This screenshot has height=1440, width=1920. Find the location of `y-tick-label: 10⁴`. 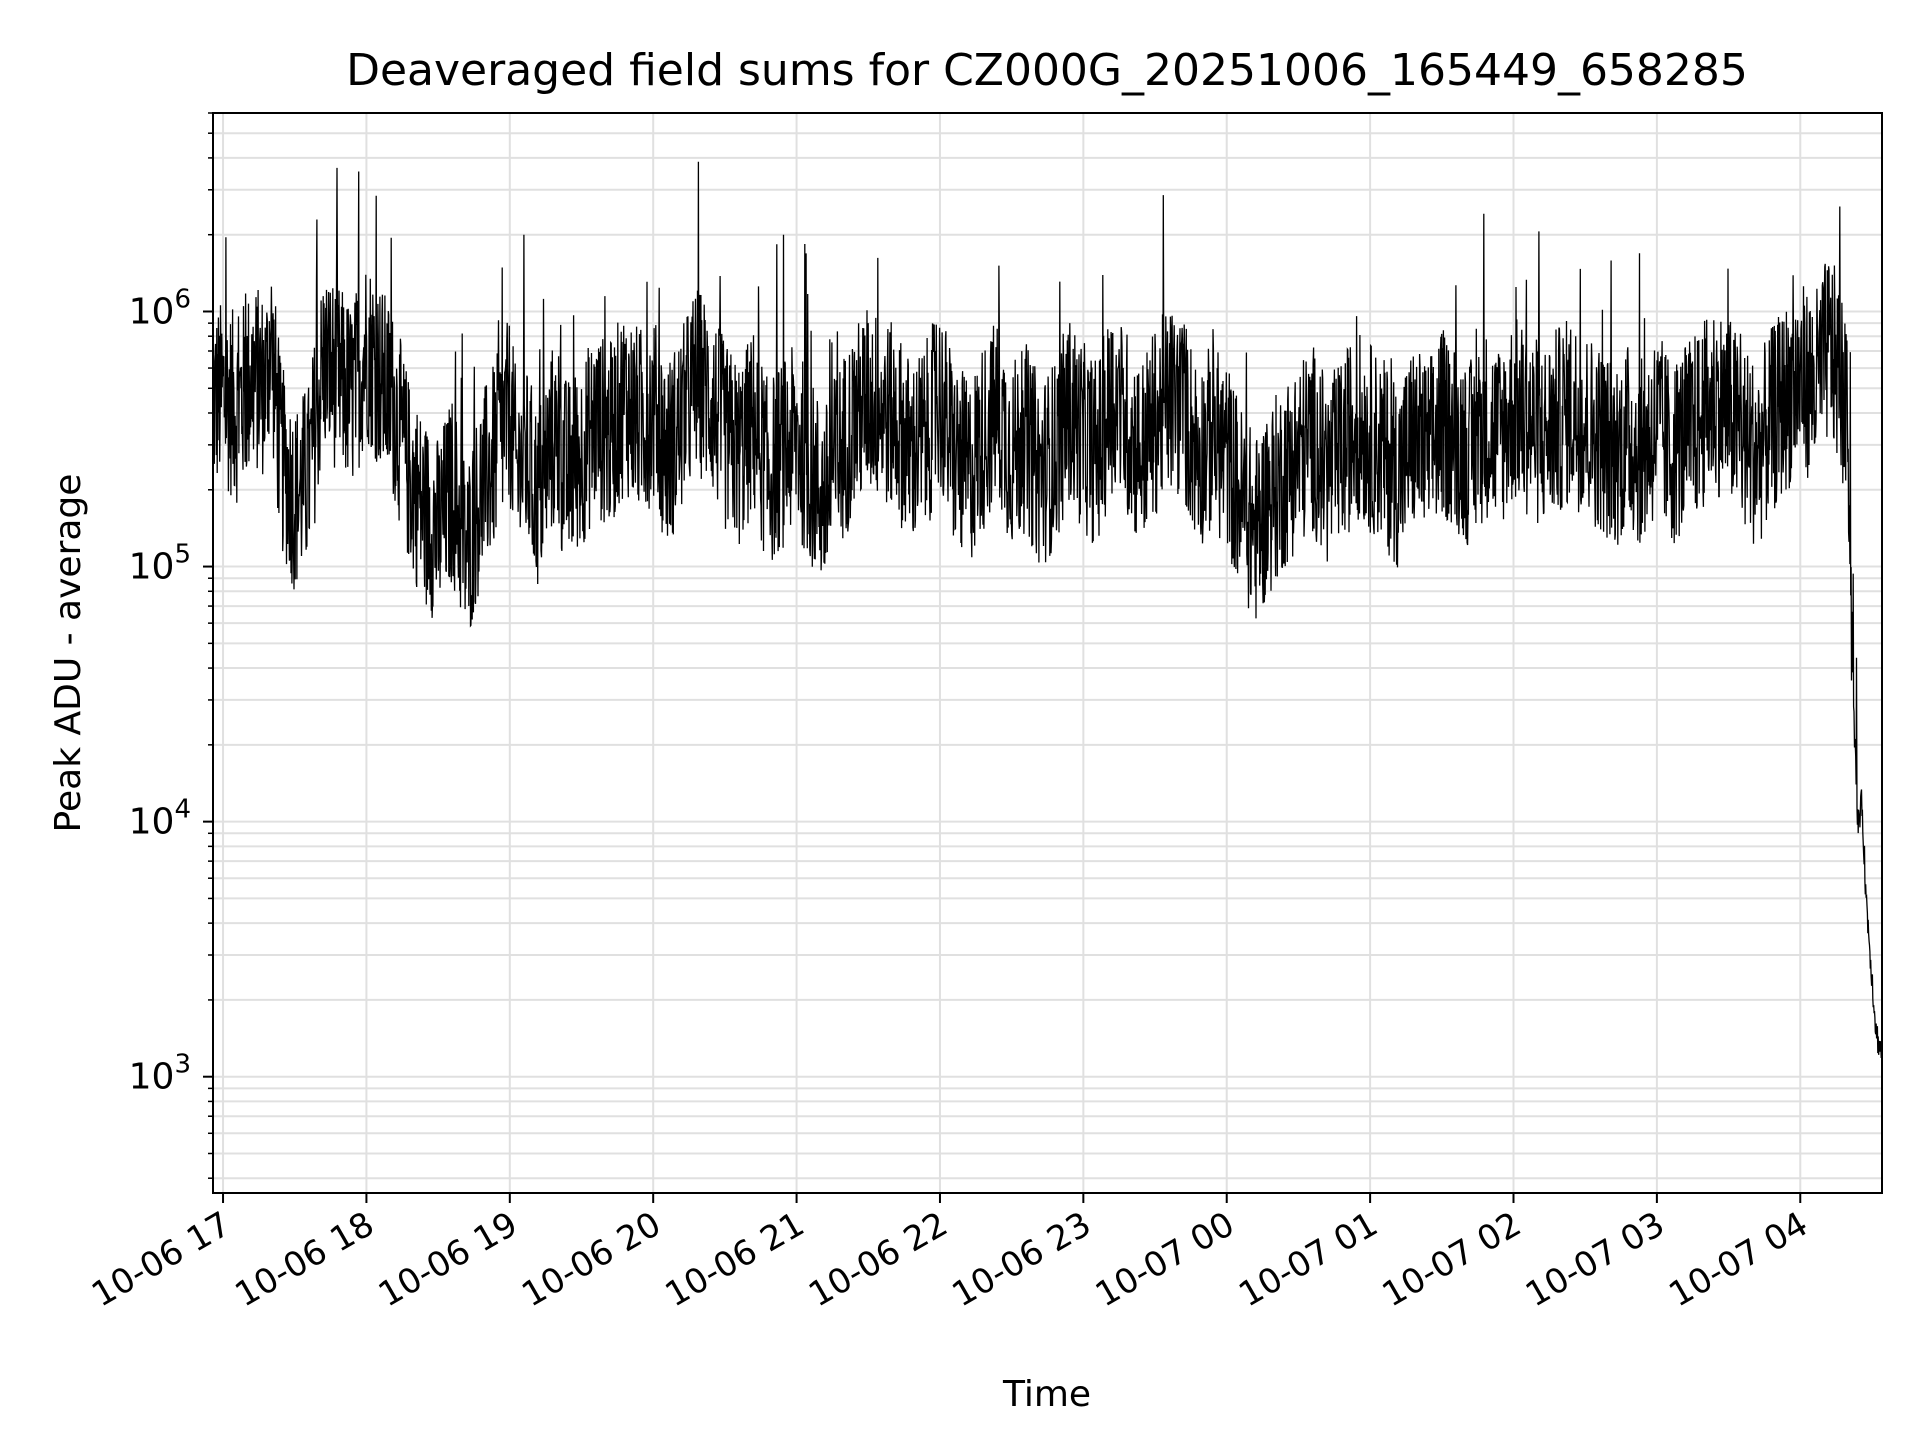

y-tick-label: 10⁴ is located at coordinates (160, 819).